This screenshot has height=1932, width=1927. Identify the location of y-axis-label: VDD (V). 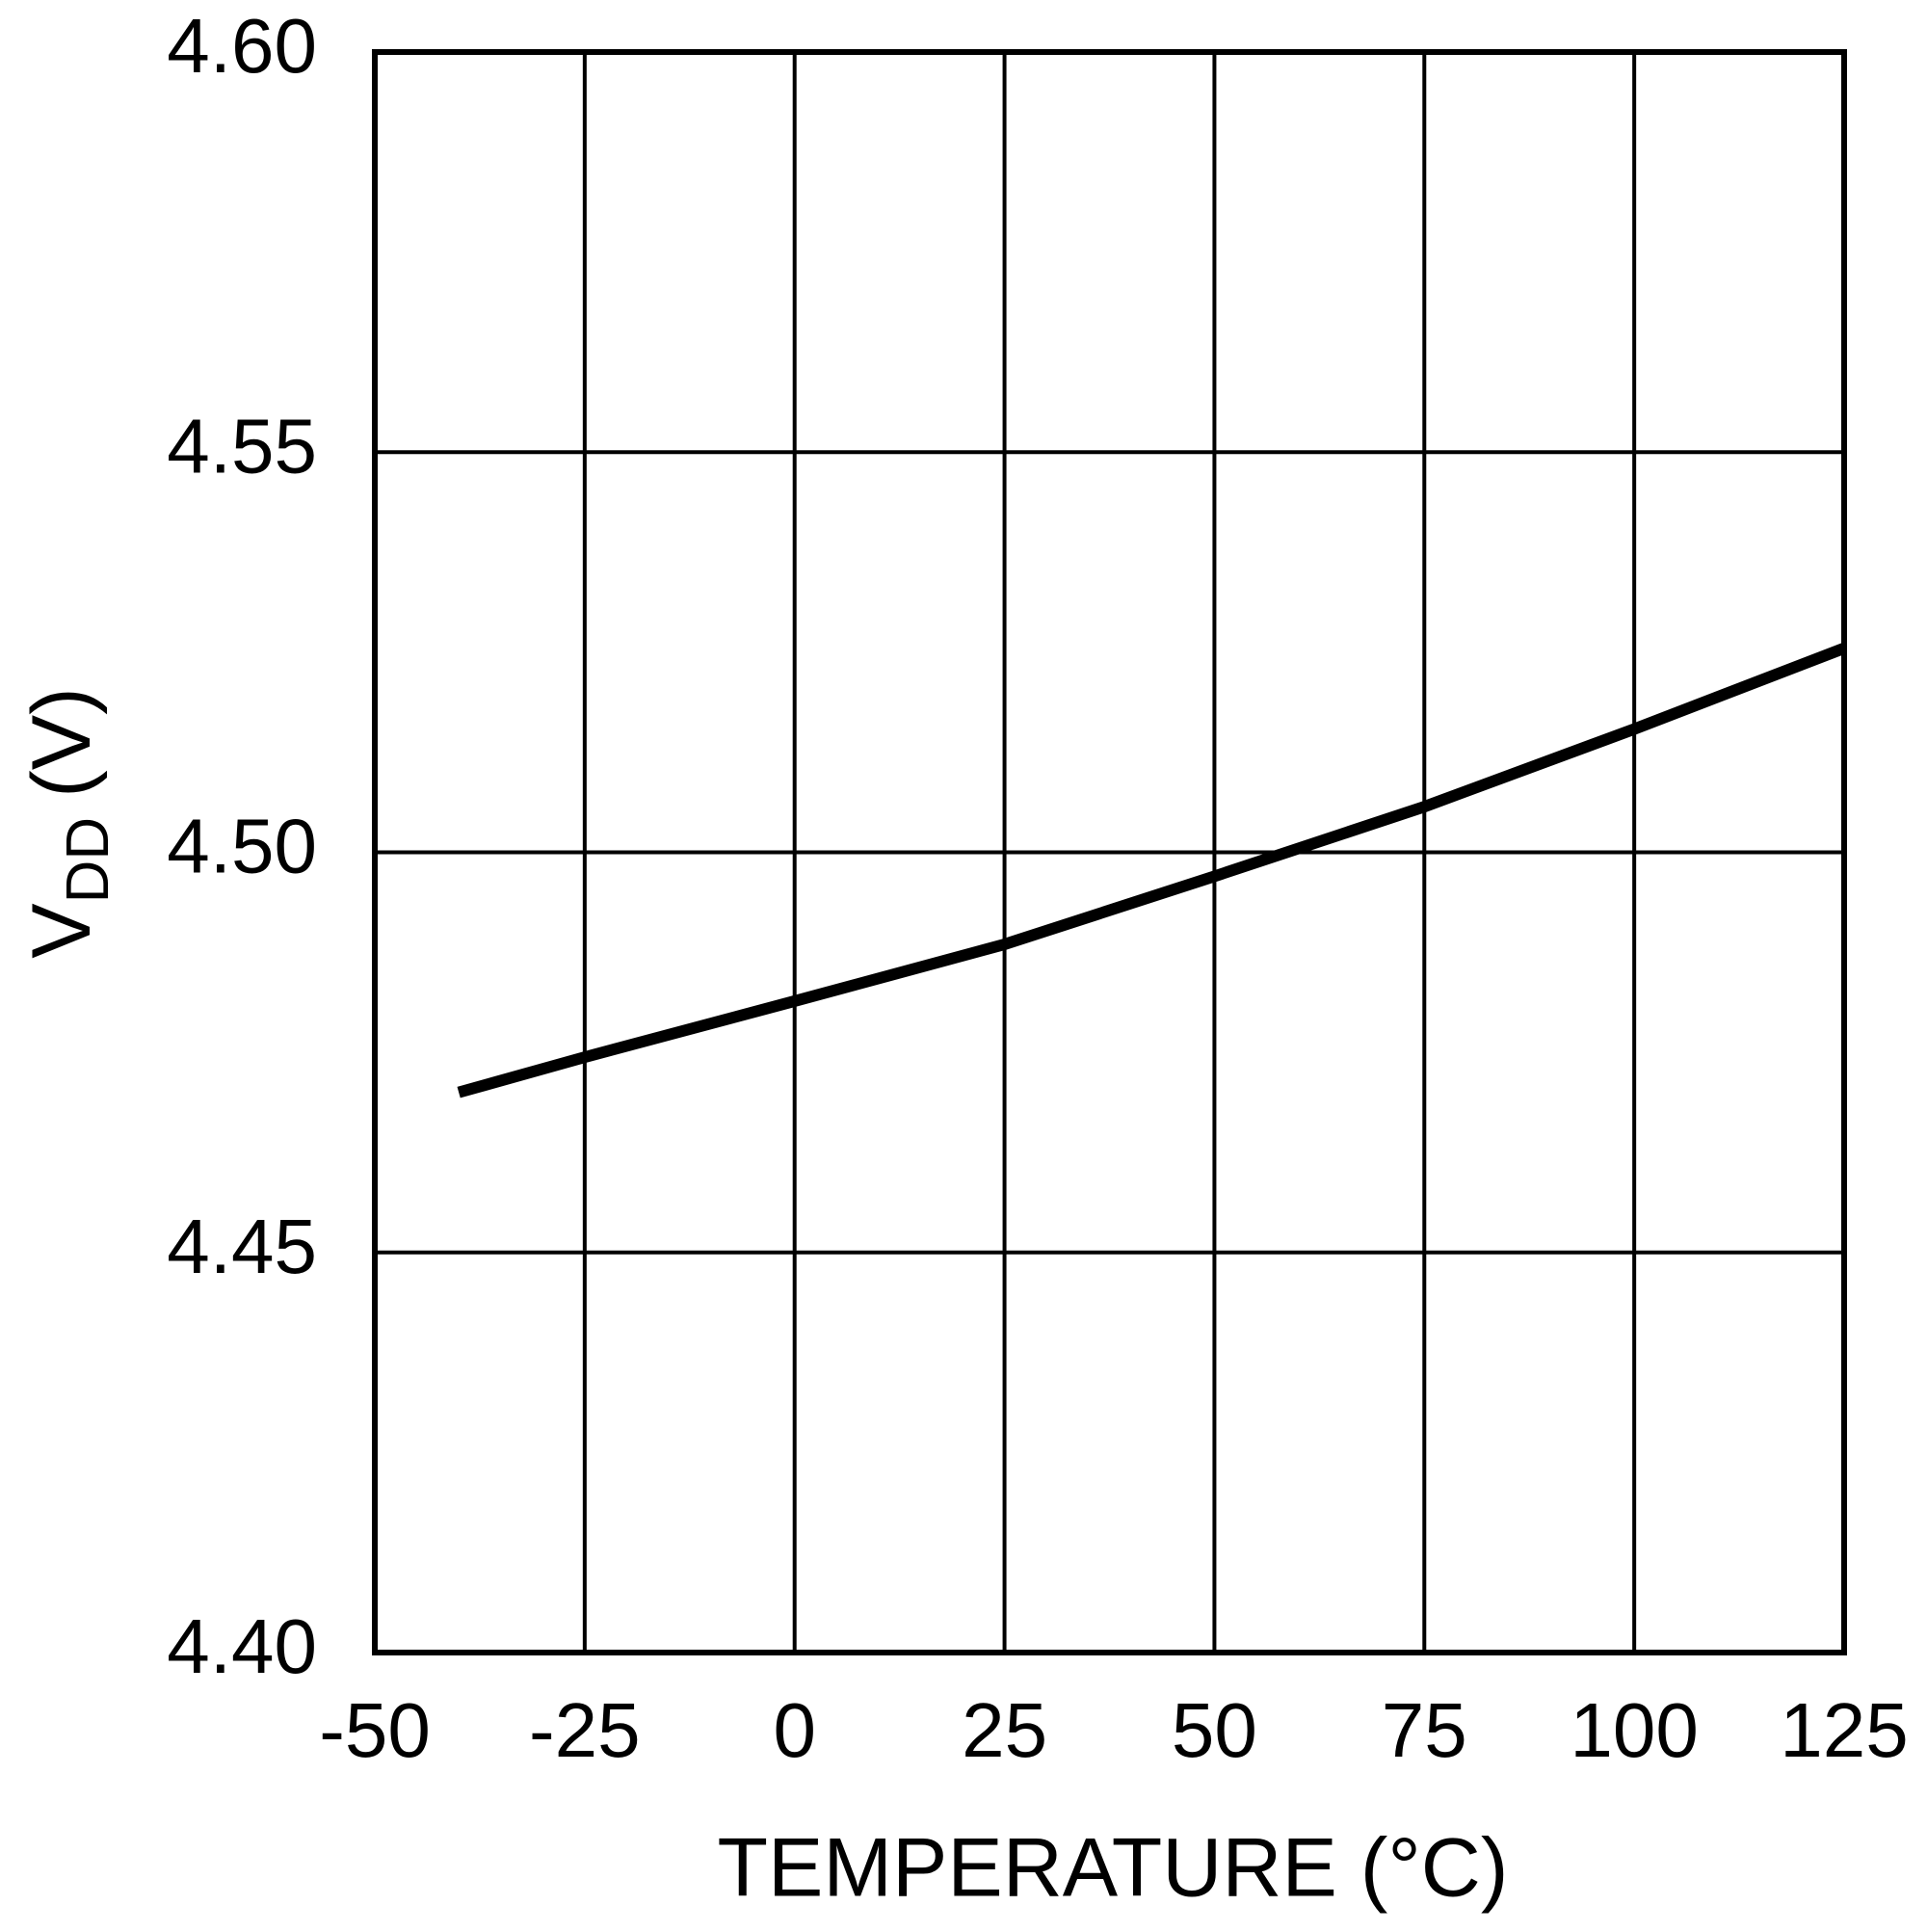
(69, 823).